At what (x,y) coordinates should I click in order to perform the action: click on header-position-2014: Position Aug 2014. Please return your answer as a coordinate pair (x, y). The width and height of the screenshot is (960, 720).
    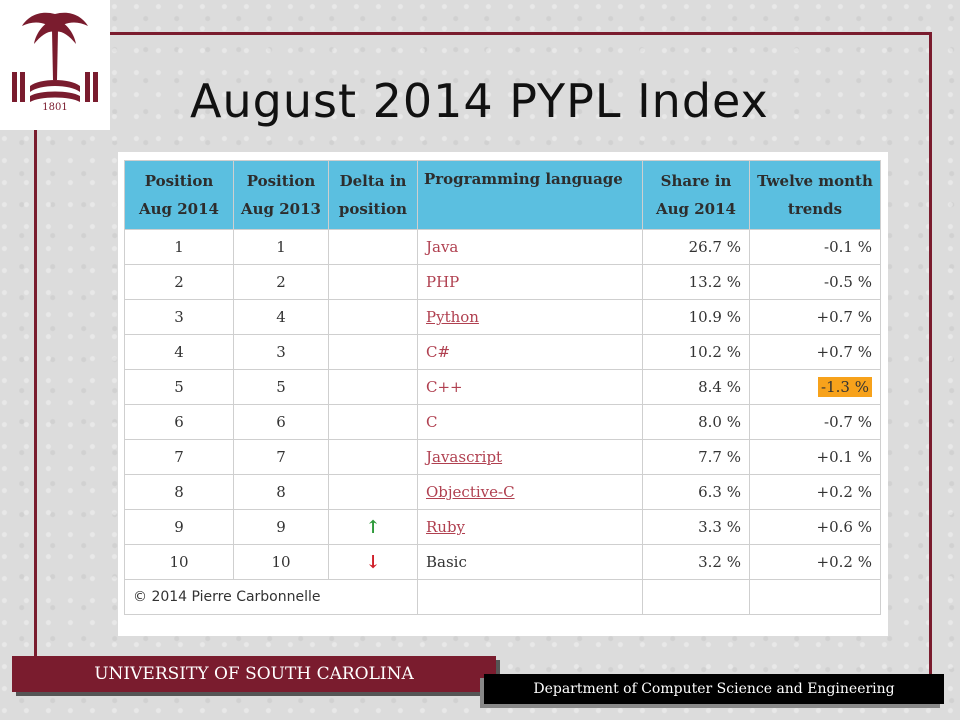
    Looking at the image, I should click on (179, 195).